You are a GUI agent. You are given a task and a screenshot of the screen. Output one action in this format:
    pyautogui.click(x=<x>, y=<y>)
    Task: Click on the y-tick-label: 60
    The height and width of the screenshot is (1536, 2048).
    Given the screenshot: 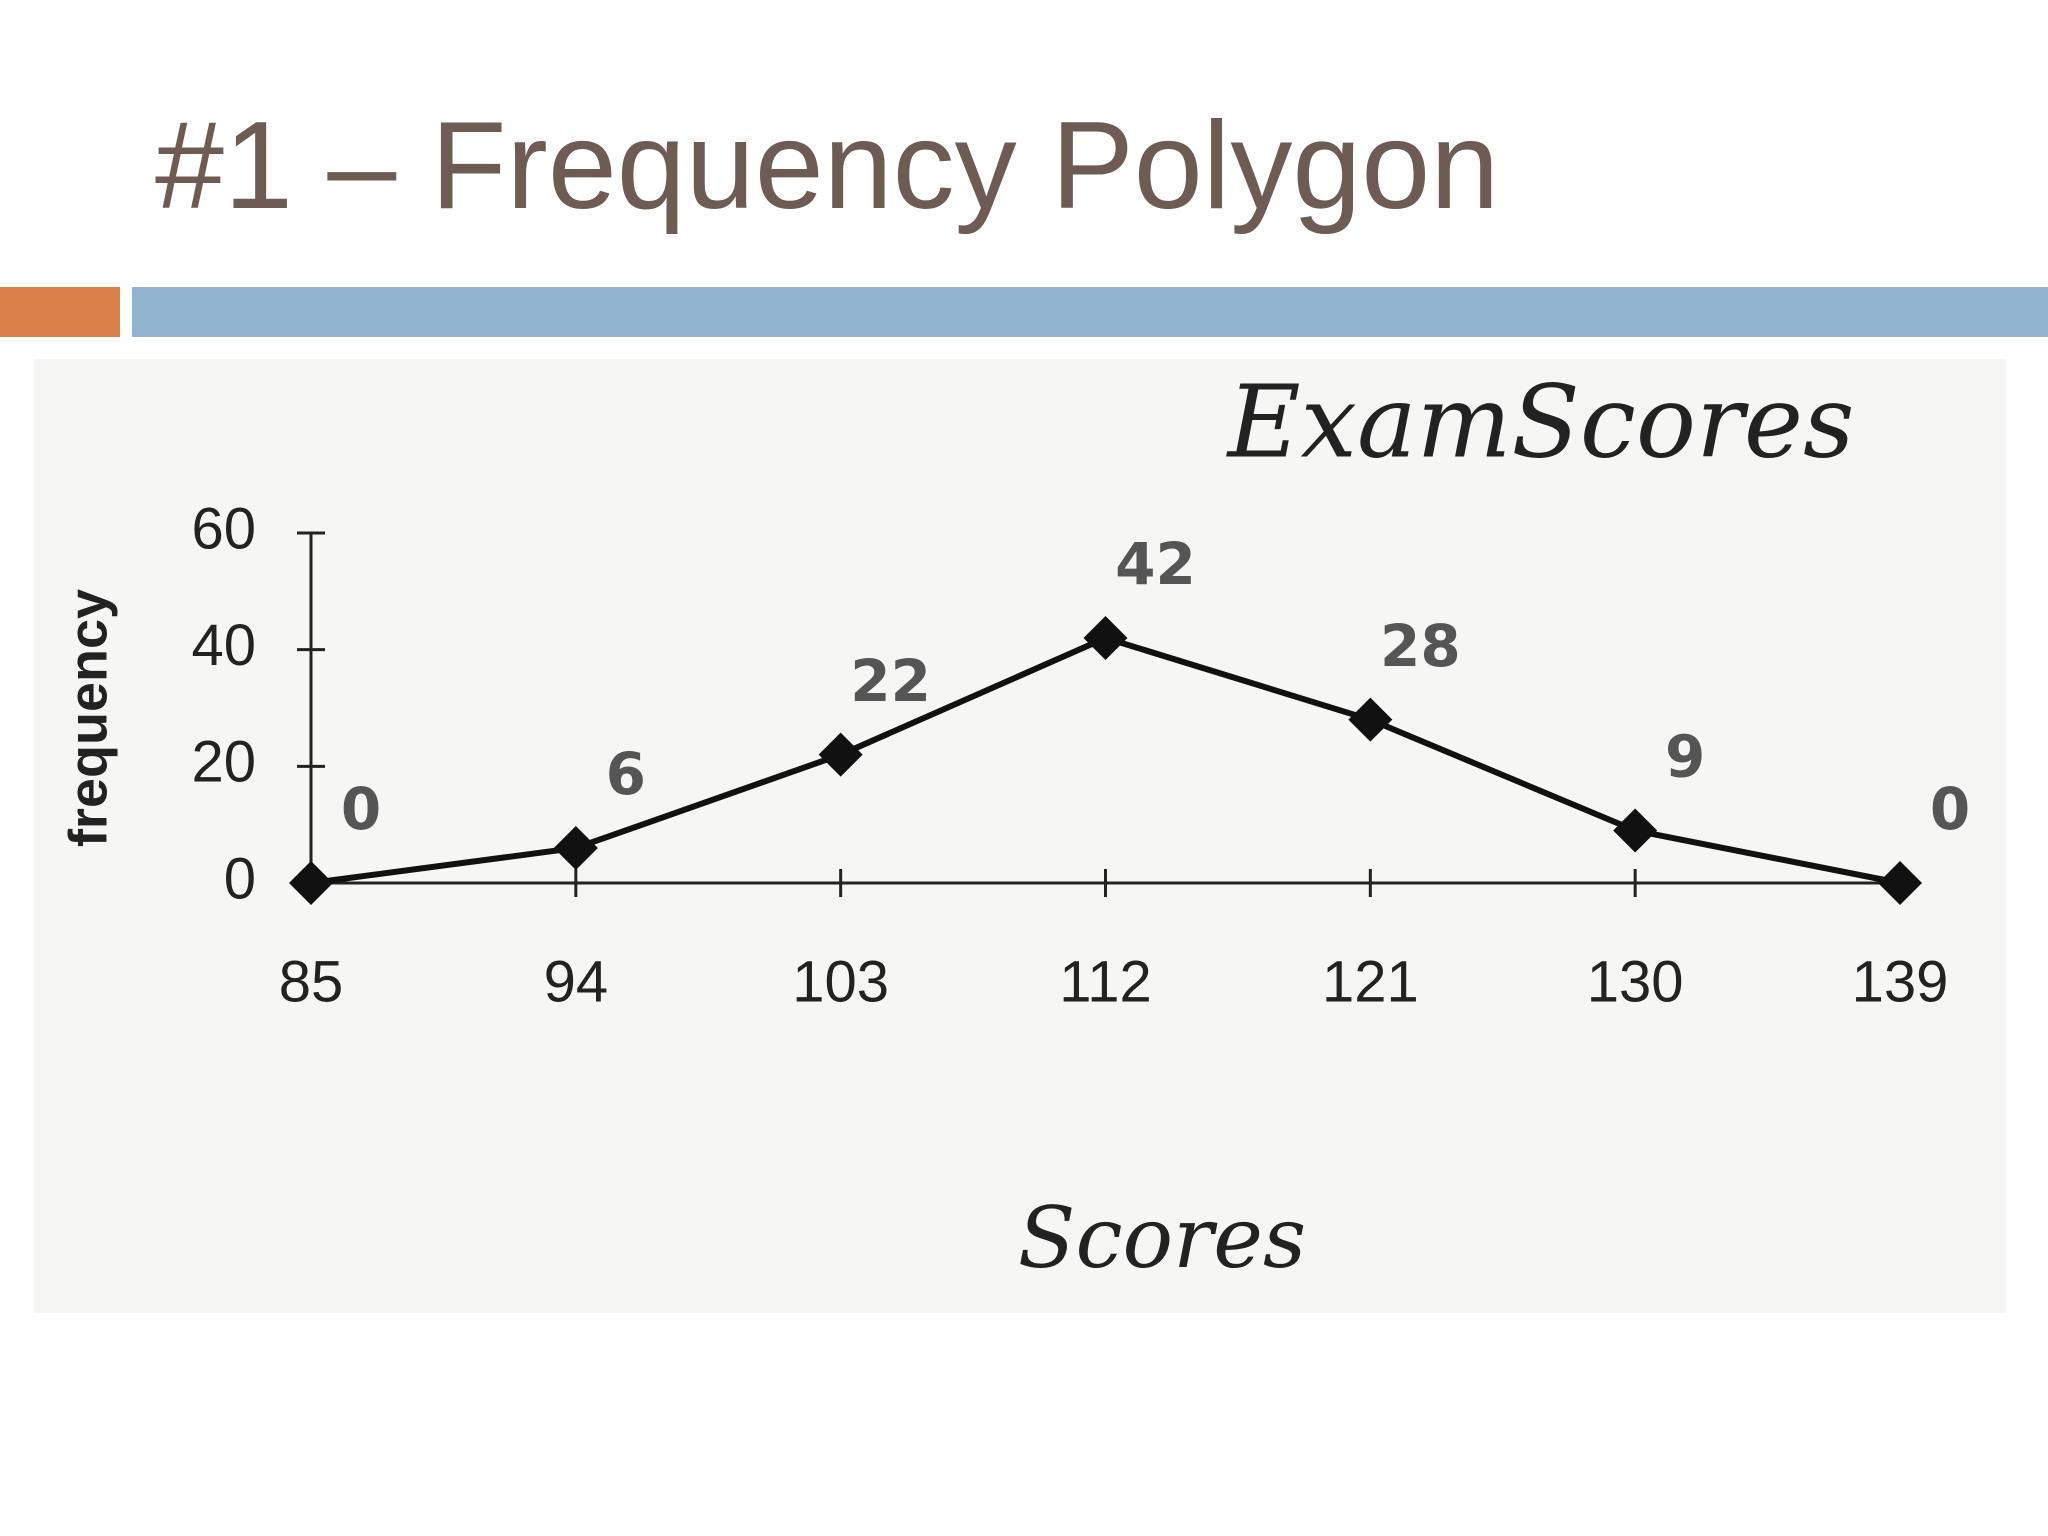 What is the action you would take?
    pyautogui.click(x=223, y=528)
    